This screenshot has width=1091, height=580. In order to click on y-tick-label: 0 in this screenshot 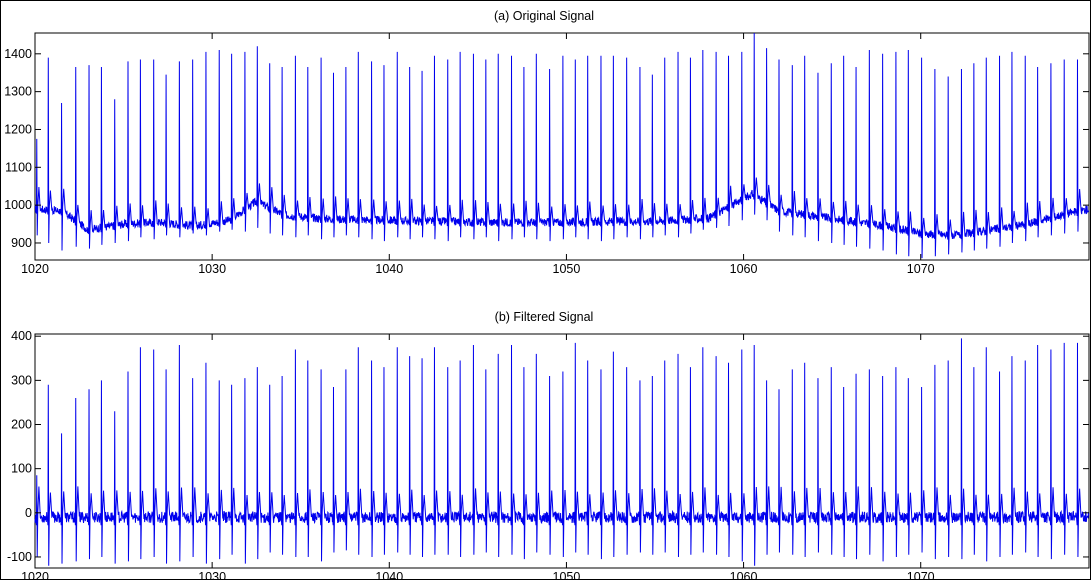, I will do `click(28, 513)`.